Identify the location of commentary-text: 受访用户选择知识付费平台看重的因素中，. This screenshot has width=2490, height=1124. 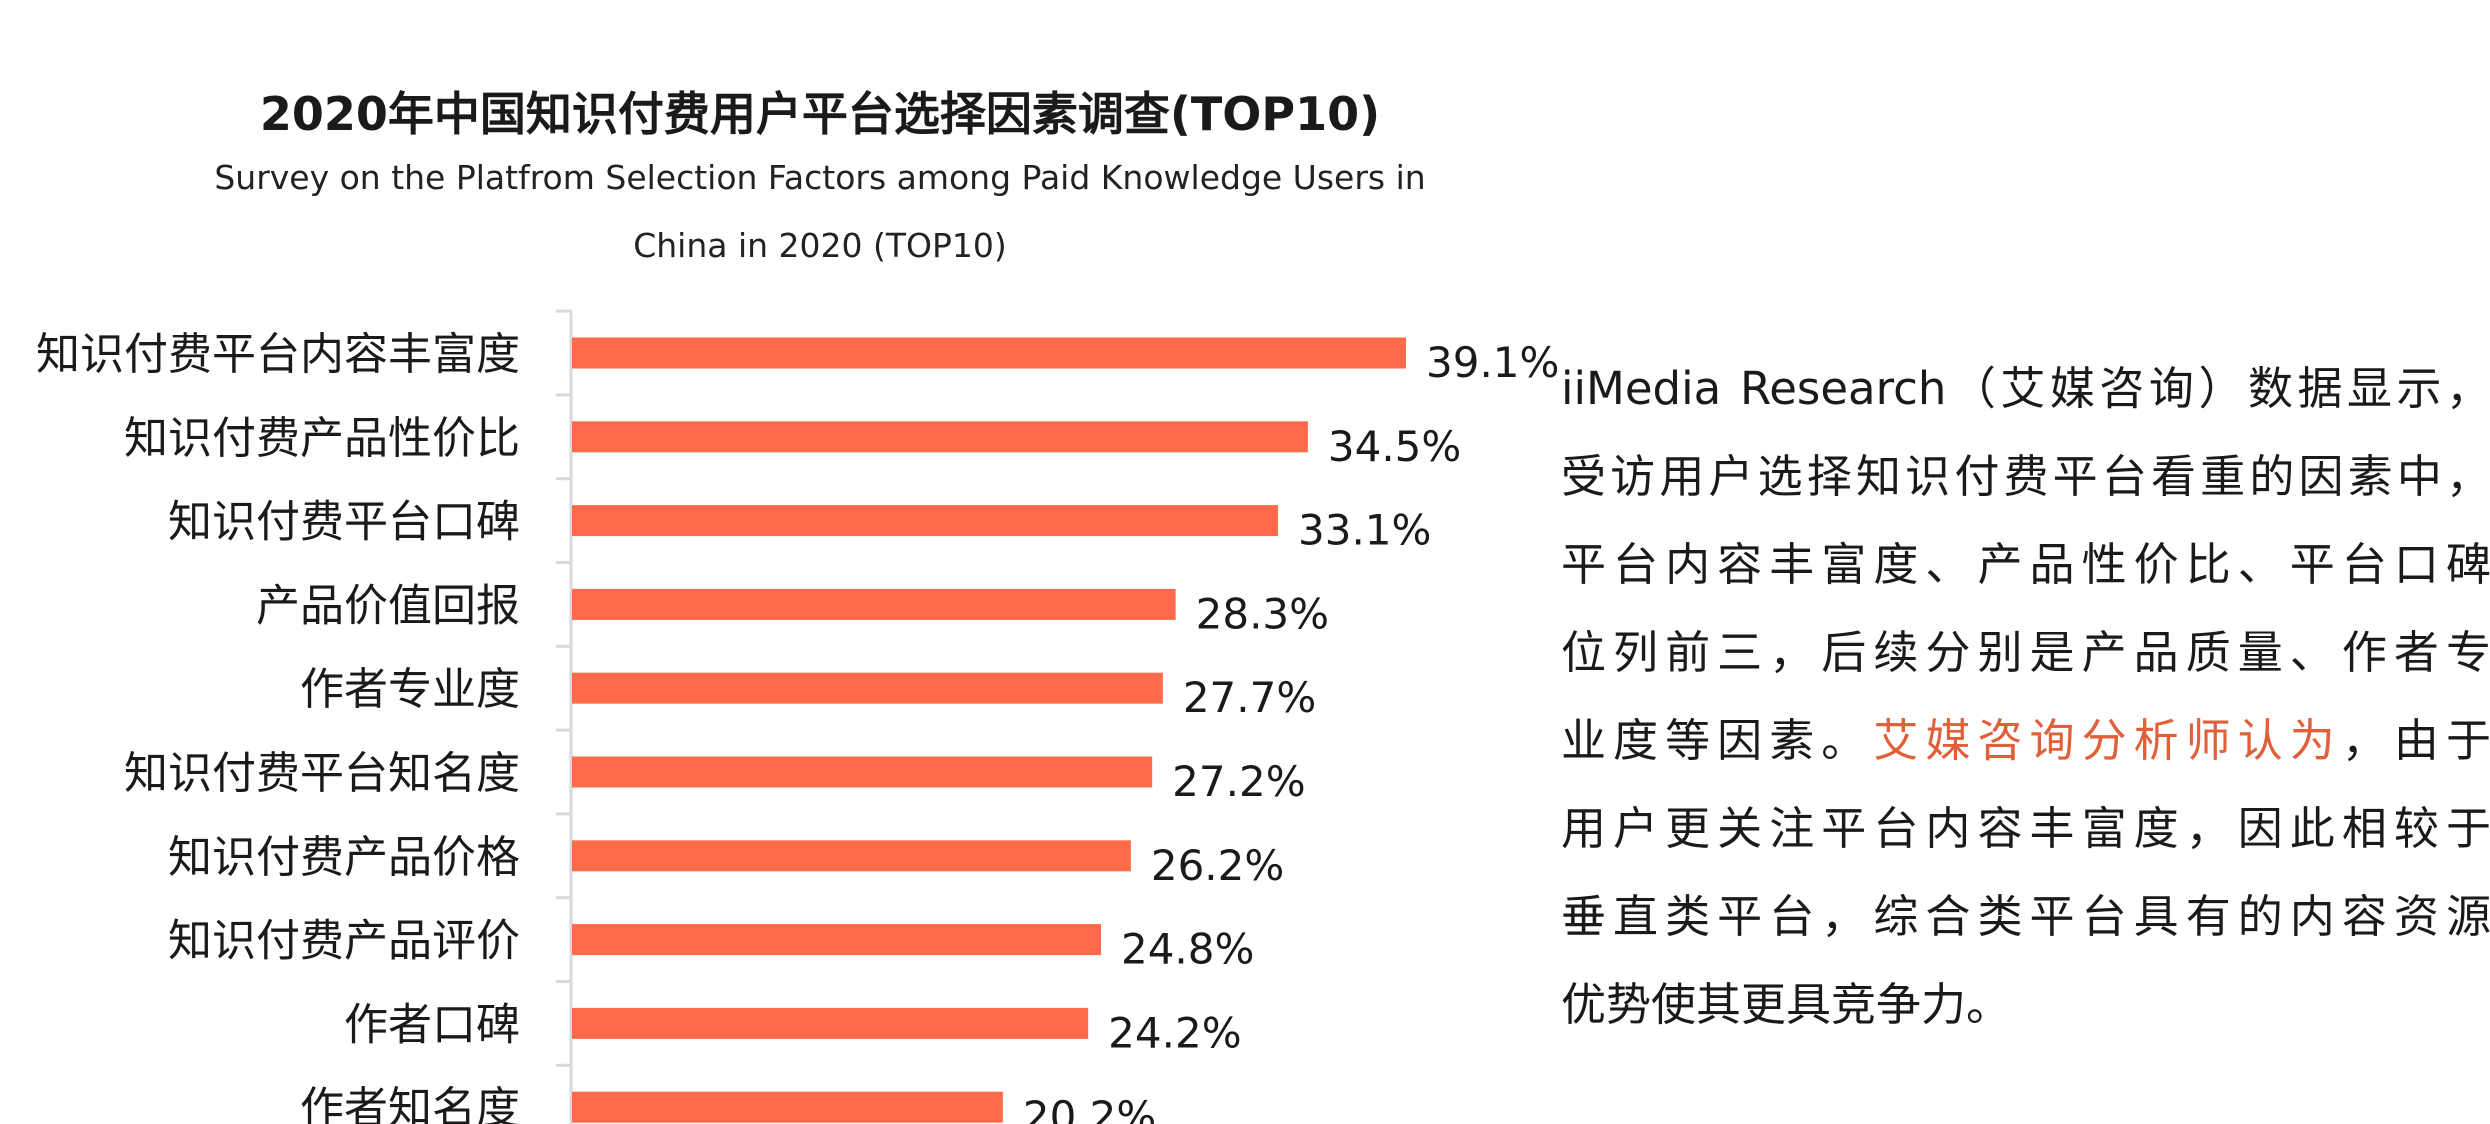
(2025, 476).